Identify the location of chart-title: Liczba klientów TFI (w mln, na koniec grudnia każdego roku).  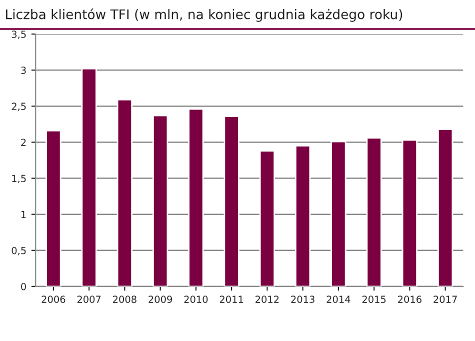
(204, 15).